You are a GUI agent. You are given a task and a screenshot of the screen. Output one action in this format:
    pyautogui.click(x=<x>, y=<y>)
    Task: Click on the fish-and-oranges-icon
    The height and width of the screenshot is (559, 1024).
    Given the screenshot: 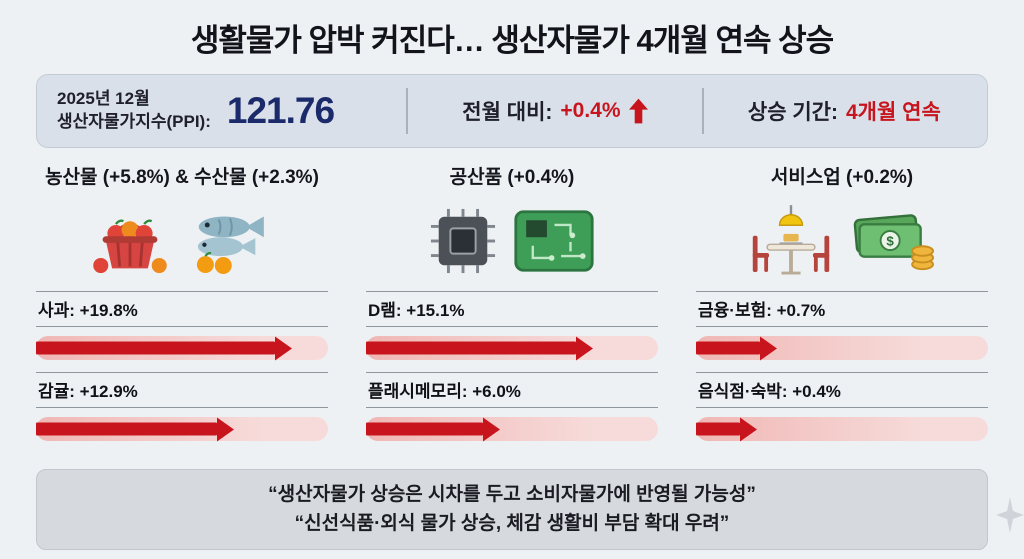 What is the action you would take?
    pyautogui.click(x=230, y=245)
    